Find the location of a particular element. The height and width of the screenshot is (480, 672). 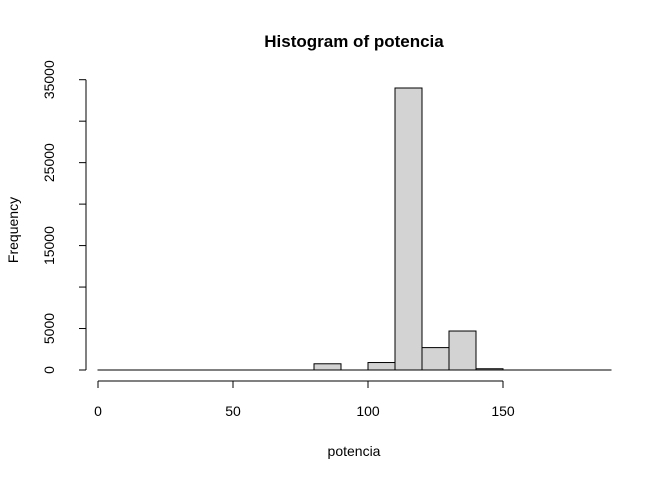

x-tick-label: 0 is located at coordinates (98, 411).